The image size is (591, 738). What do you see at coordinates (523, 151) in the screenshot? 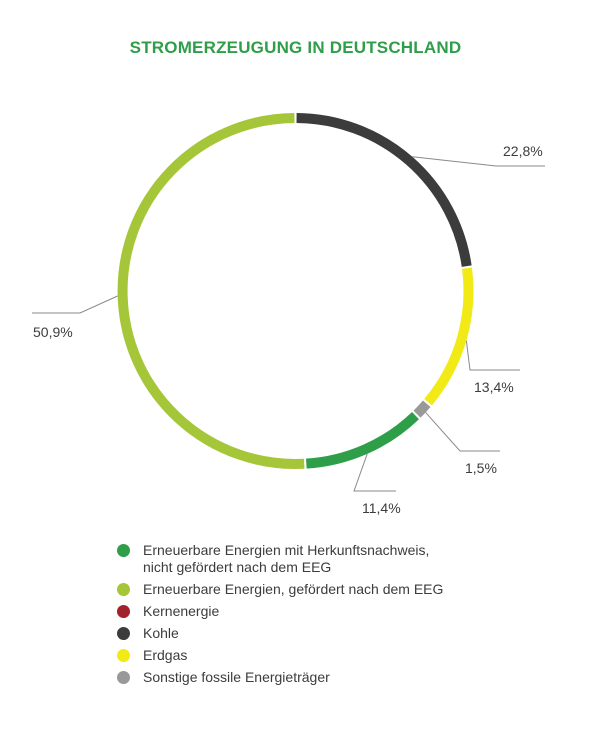
I see `data-label-kohle: 22,8%` at bounding box center [523, 151].